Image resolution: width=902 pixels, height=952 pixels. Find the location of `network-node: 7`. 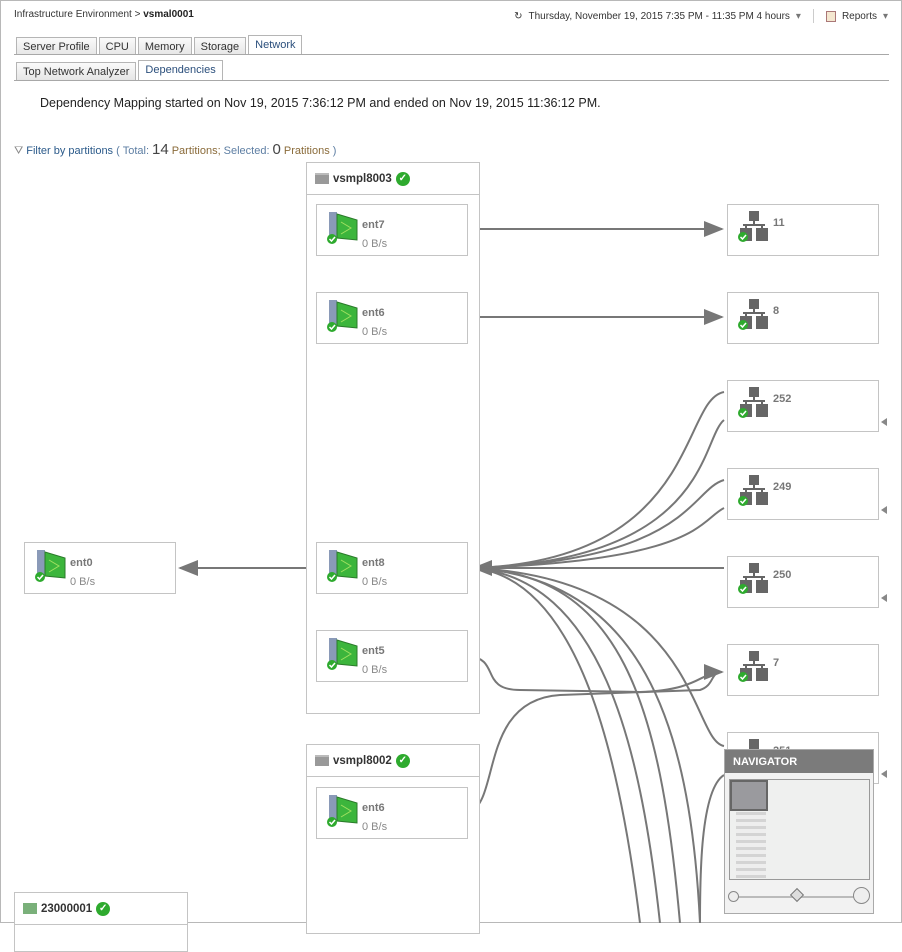

network-node: 7 is located at coordinates (803, 670).